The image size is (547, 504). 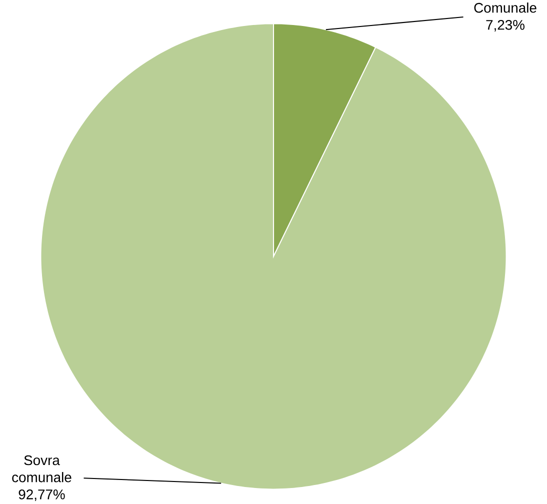 I want to click on data-label: 7,23%, so click(x=505, y=26).